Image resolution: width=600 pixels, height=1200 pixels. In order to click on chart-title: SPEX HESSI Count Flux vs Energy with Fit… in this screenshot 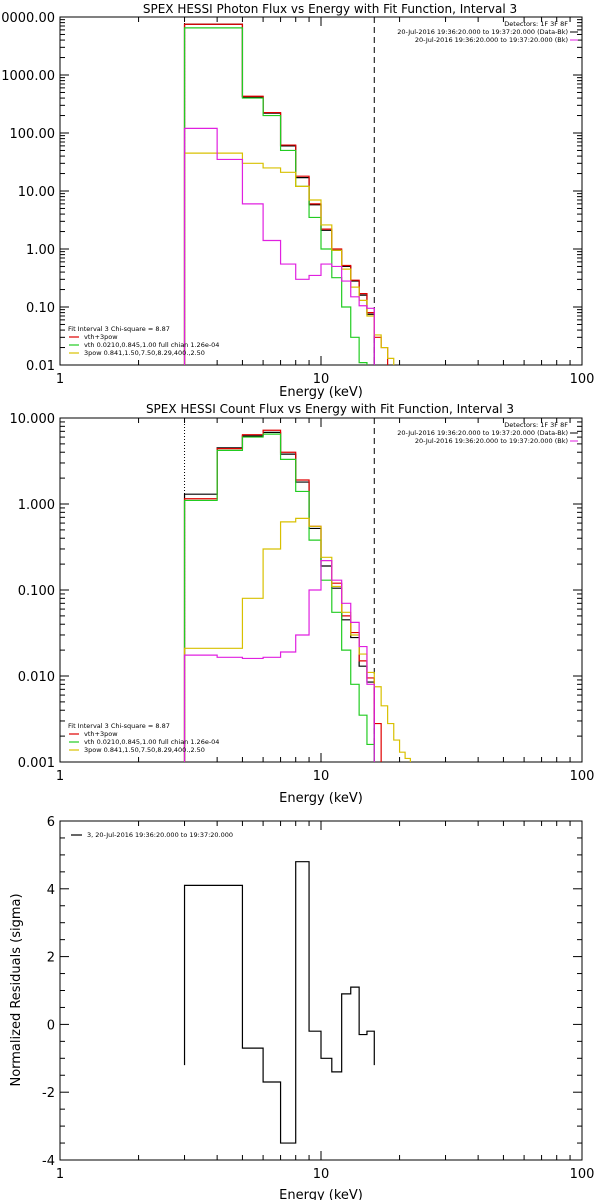, I will do `click(330, 409)`.